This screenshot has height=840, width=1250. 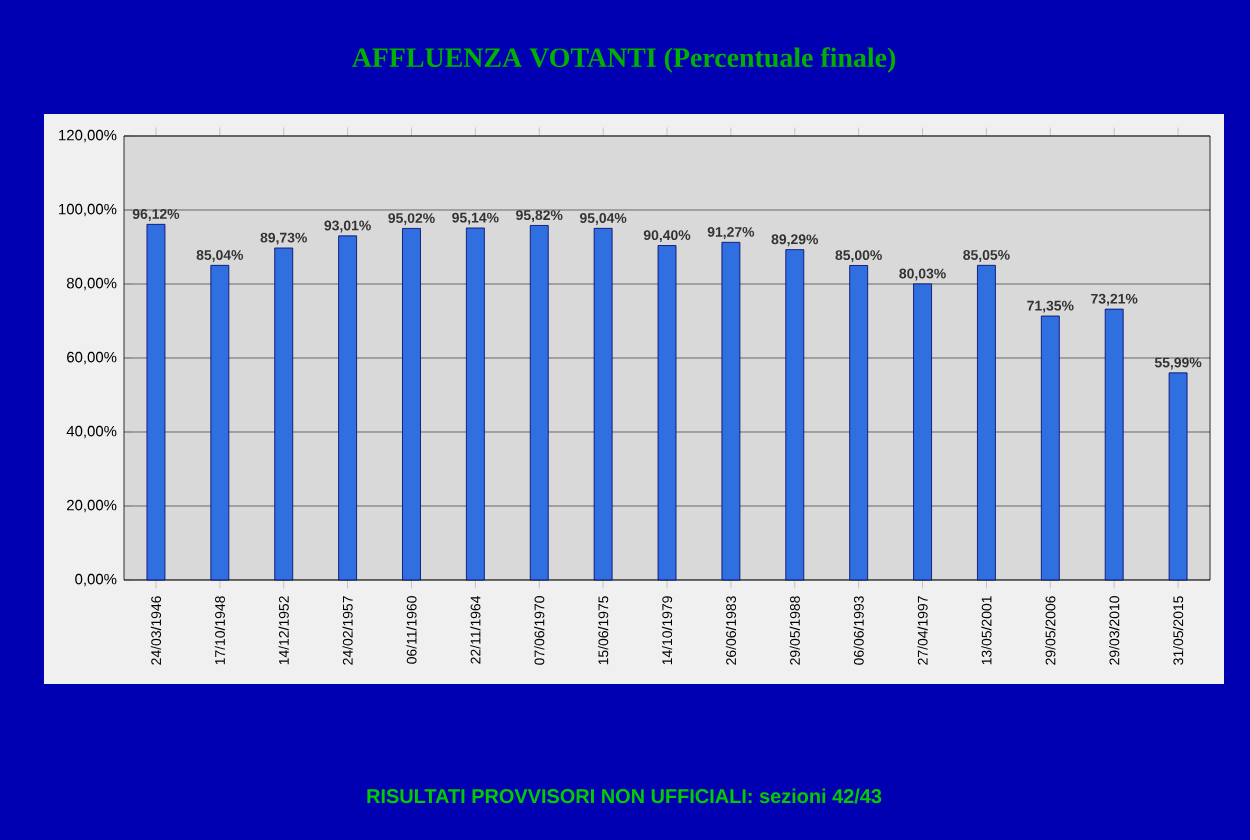 I want to click on text: RISULTATI PROVVISORI NON UFFICIALI: sezioni 42/43, so click(x=624, y=796).